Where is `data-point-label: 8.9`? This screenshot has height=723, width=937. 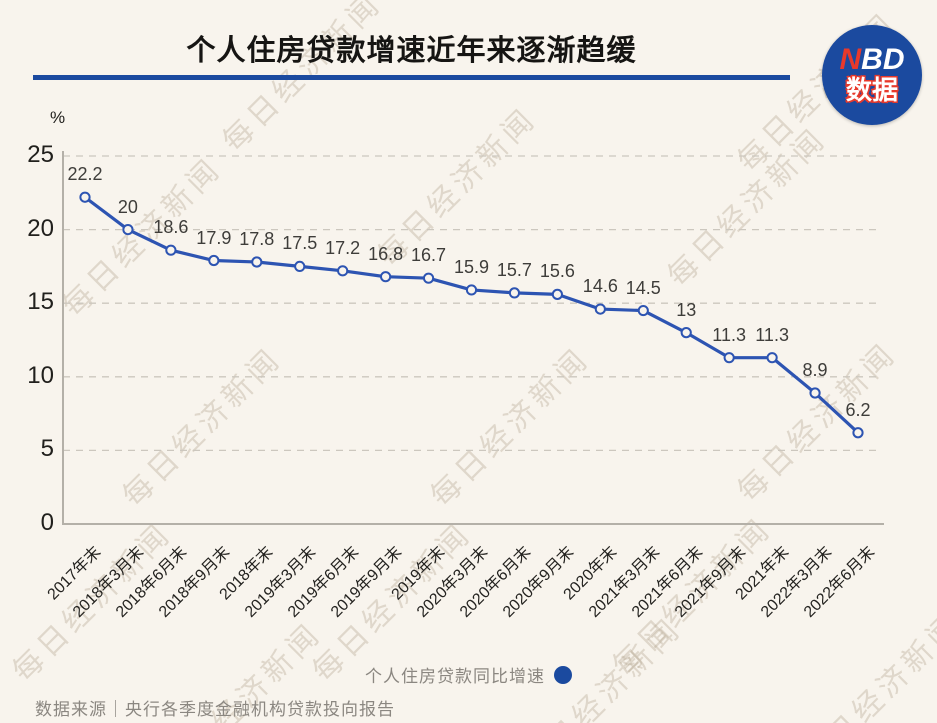
data-point-label: 8.9 is located at coordinates (815, 369).